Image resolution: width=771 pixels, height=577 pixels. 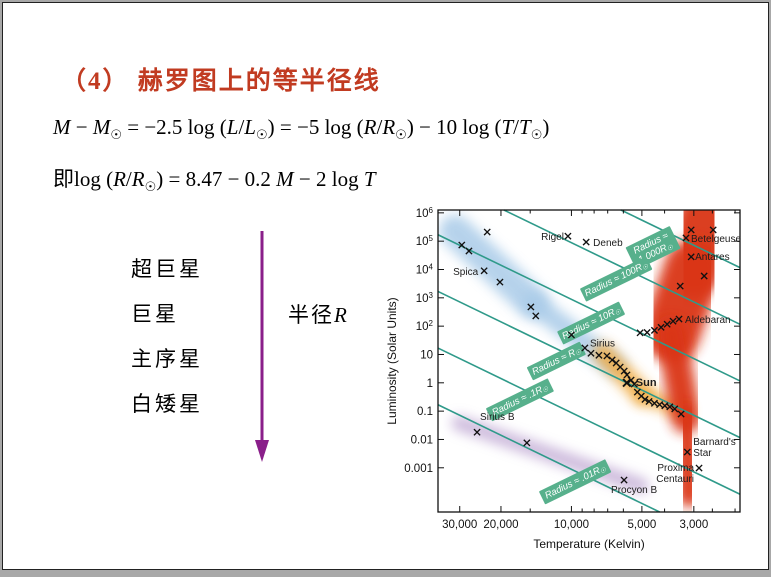 I want to click on x-tick-label: 30,000, so click(x=459, y=525).